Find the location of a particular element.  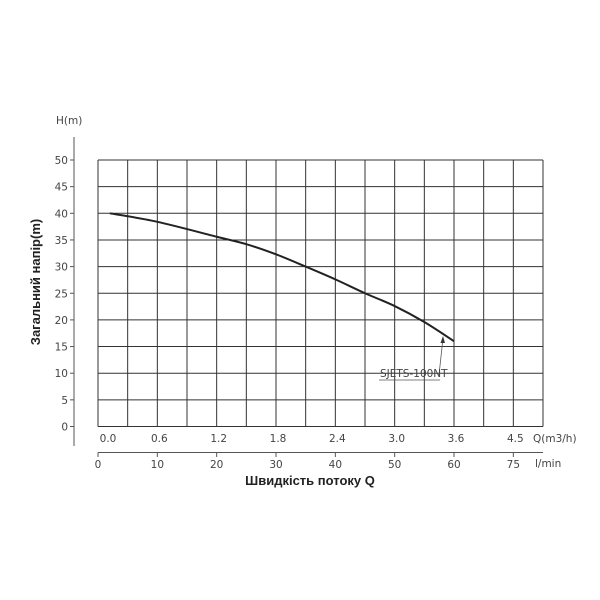

y-tick-label: 45 is located at coordinates (61, 188).